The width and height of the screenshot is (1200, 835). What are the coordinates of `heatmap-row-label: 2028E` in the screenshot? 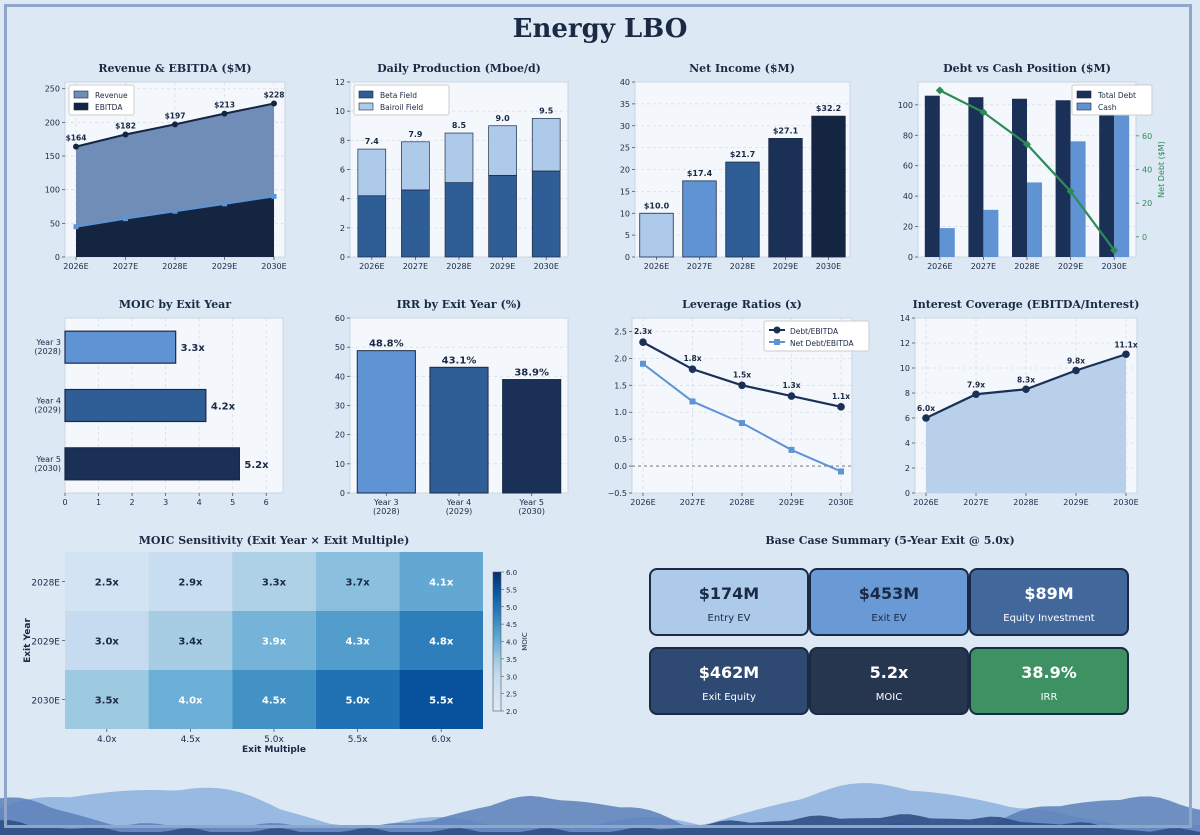 It's located at (45, 584).